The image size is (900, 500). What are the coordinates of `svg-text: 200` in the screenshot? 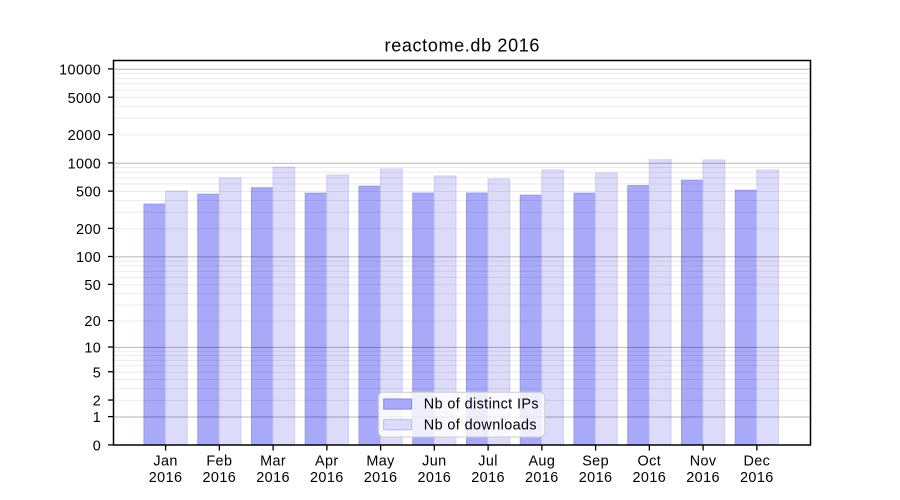 It's located at (88, 230).